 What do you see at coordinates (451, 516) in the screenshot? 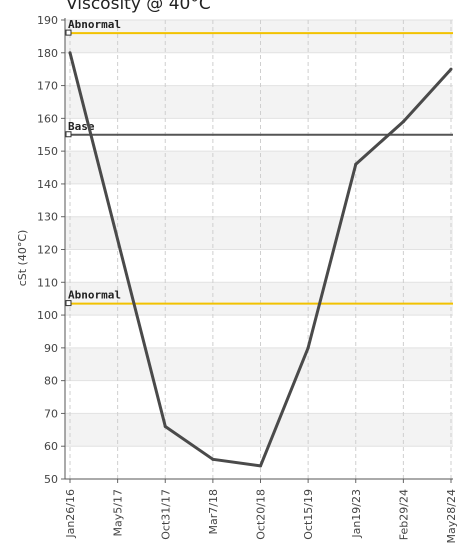
I see `x-tick-label: May28/24` at bounding box center [451, 516].